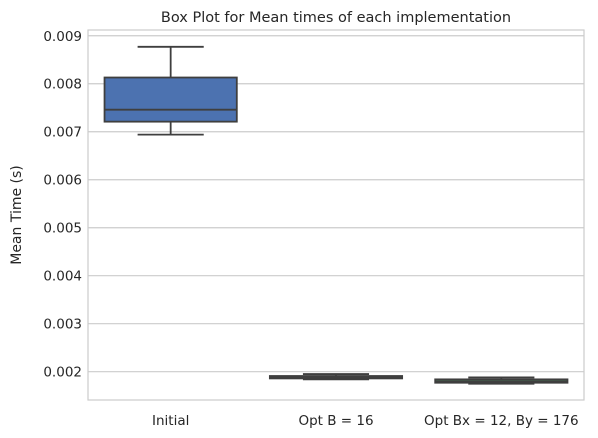 This screenshot has width=598, height=438. Describe the element at coordinates (62, 277) in the screenshot. I see `y-tick-label: 0.004` at that location.